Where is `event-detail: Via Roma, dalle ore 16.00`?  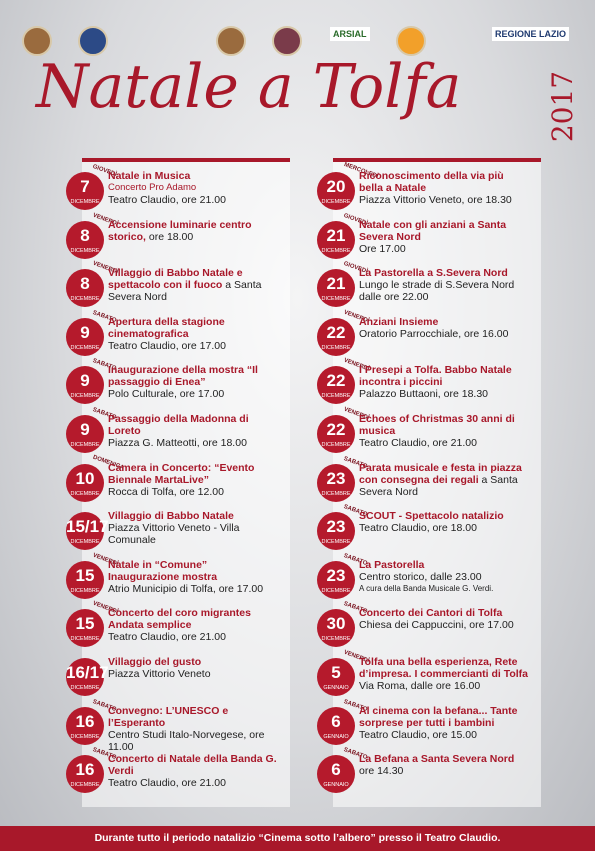 event-detail: Via Roma, dalle ore 16.00 is located at coordinates (420, 686).